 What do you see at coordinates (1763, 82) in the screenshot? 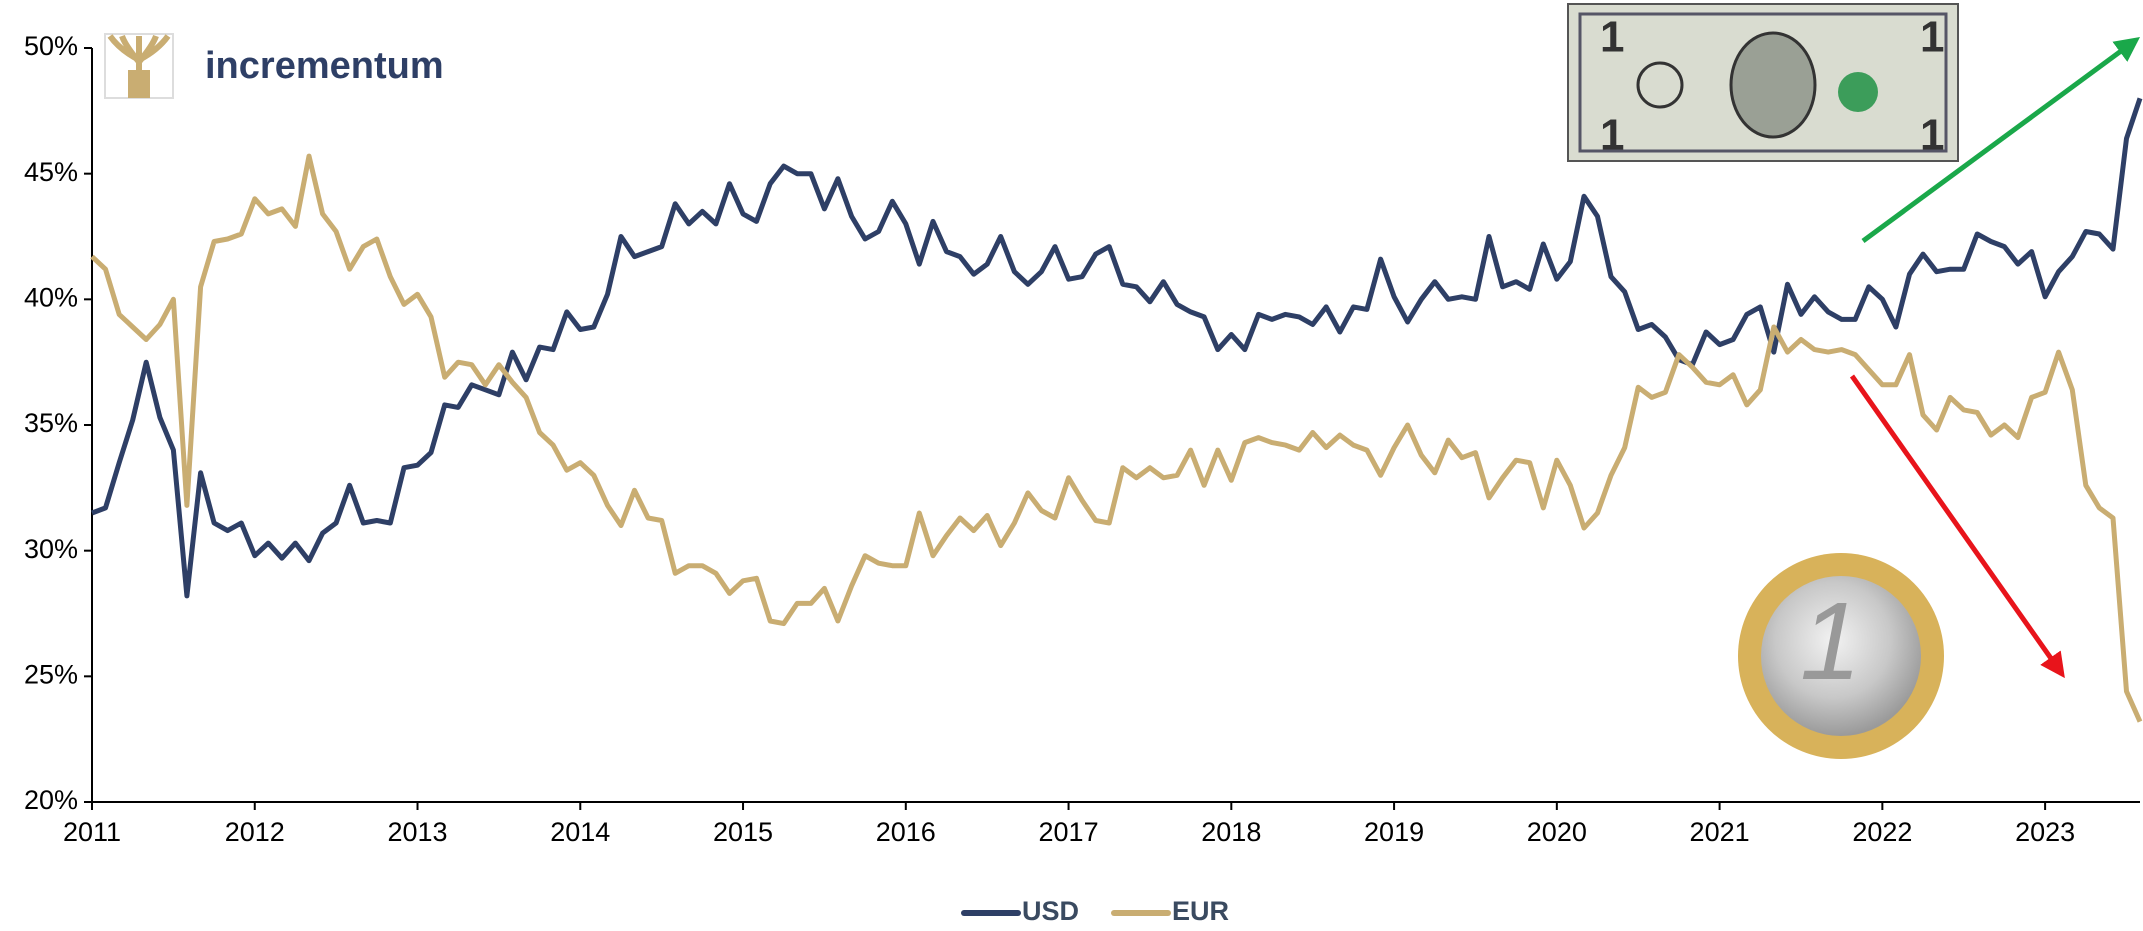
I see `dollar-bill: 1 1 1 1` at bounding box center [1763, 82].